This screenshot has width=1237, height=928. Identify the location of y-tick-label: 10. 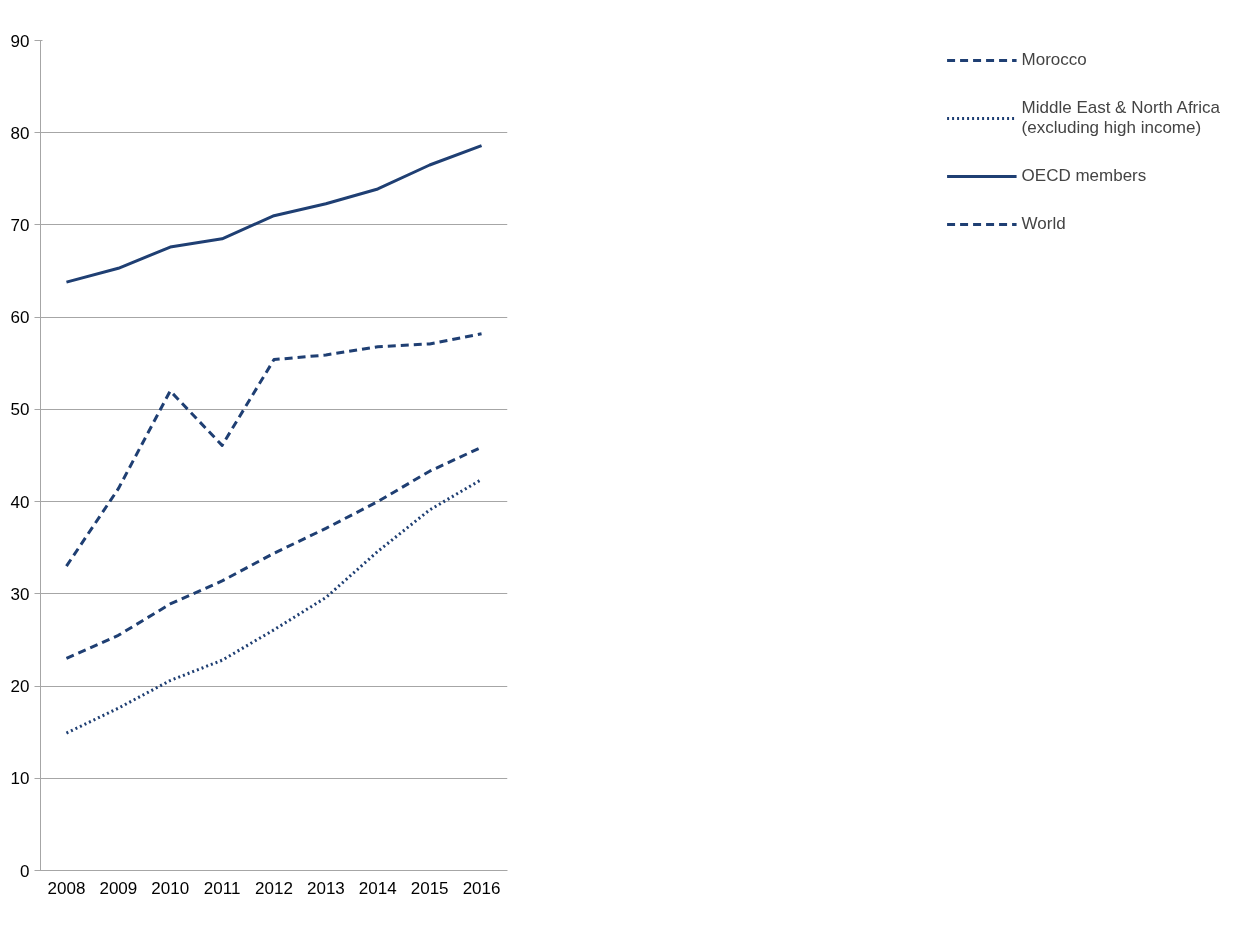
(20, 779).